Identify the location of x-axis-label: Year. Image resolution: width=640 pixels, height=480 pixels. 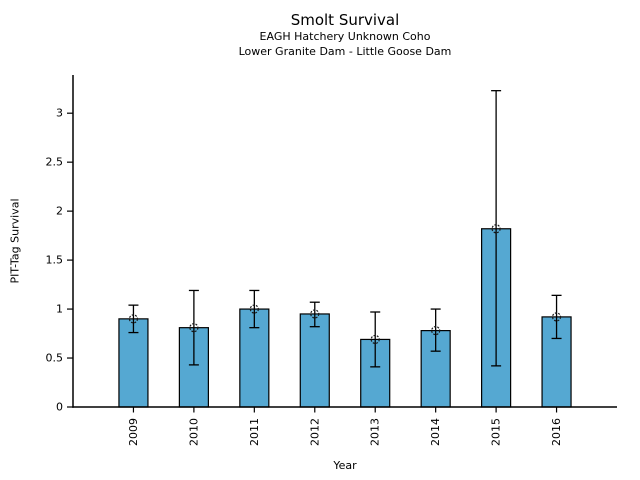
(345, 465).